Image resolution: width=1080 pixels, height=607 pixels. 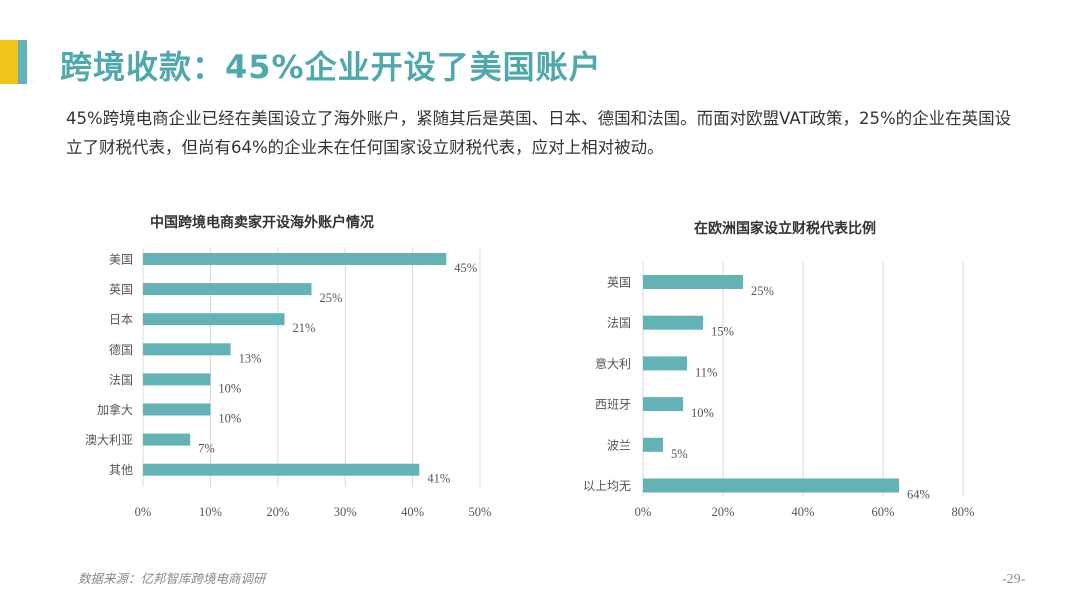 What do you see at coordinates (121, 349) in the screenshot?
I see `category-label: 德国` at bounding box center [121, 349].